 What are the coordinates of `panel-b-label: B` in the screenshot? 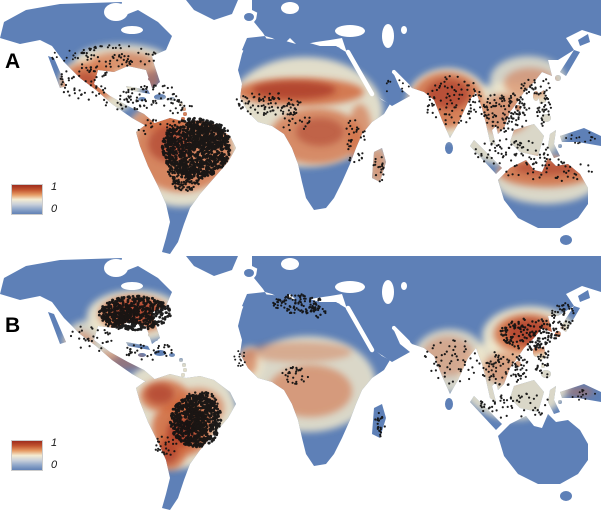 It's located at (13, 325).